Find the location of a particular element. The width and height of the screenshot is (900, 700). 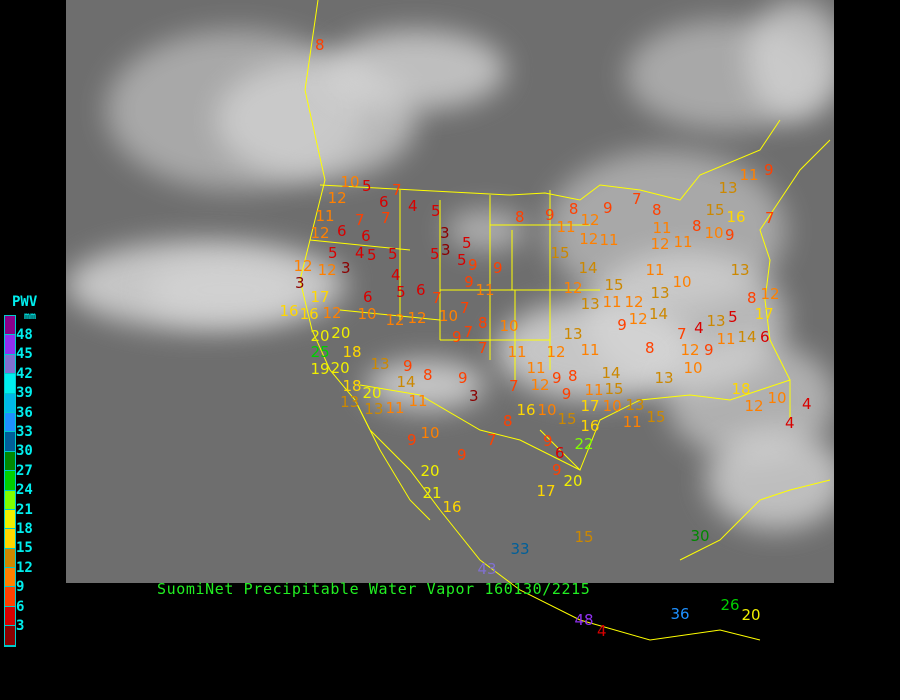

station-pwv-value: 4 is located at coordinates (602, 630).